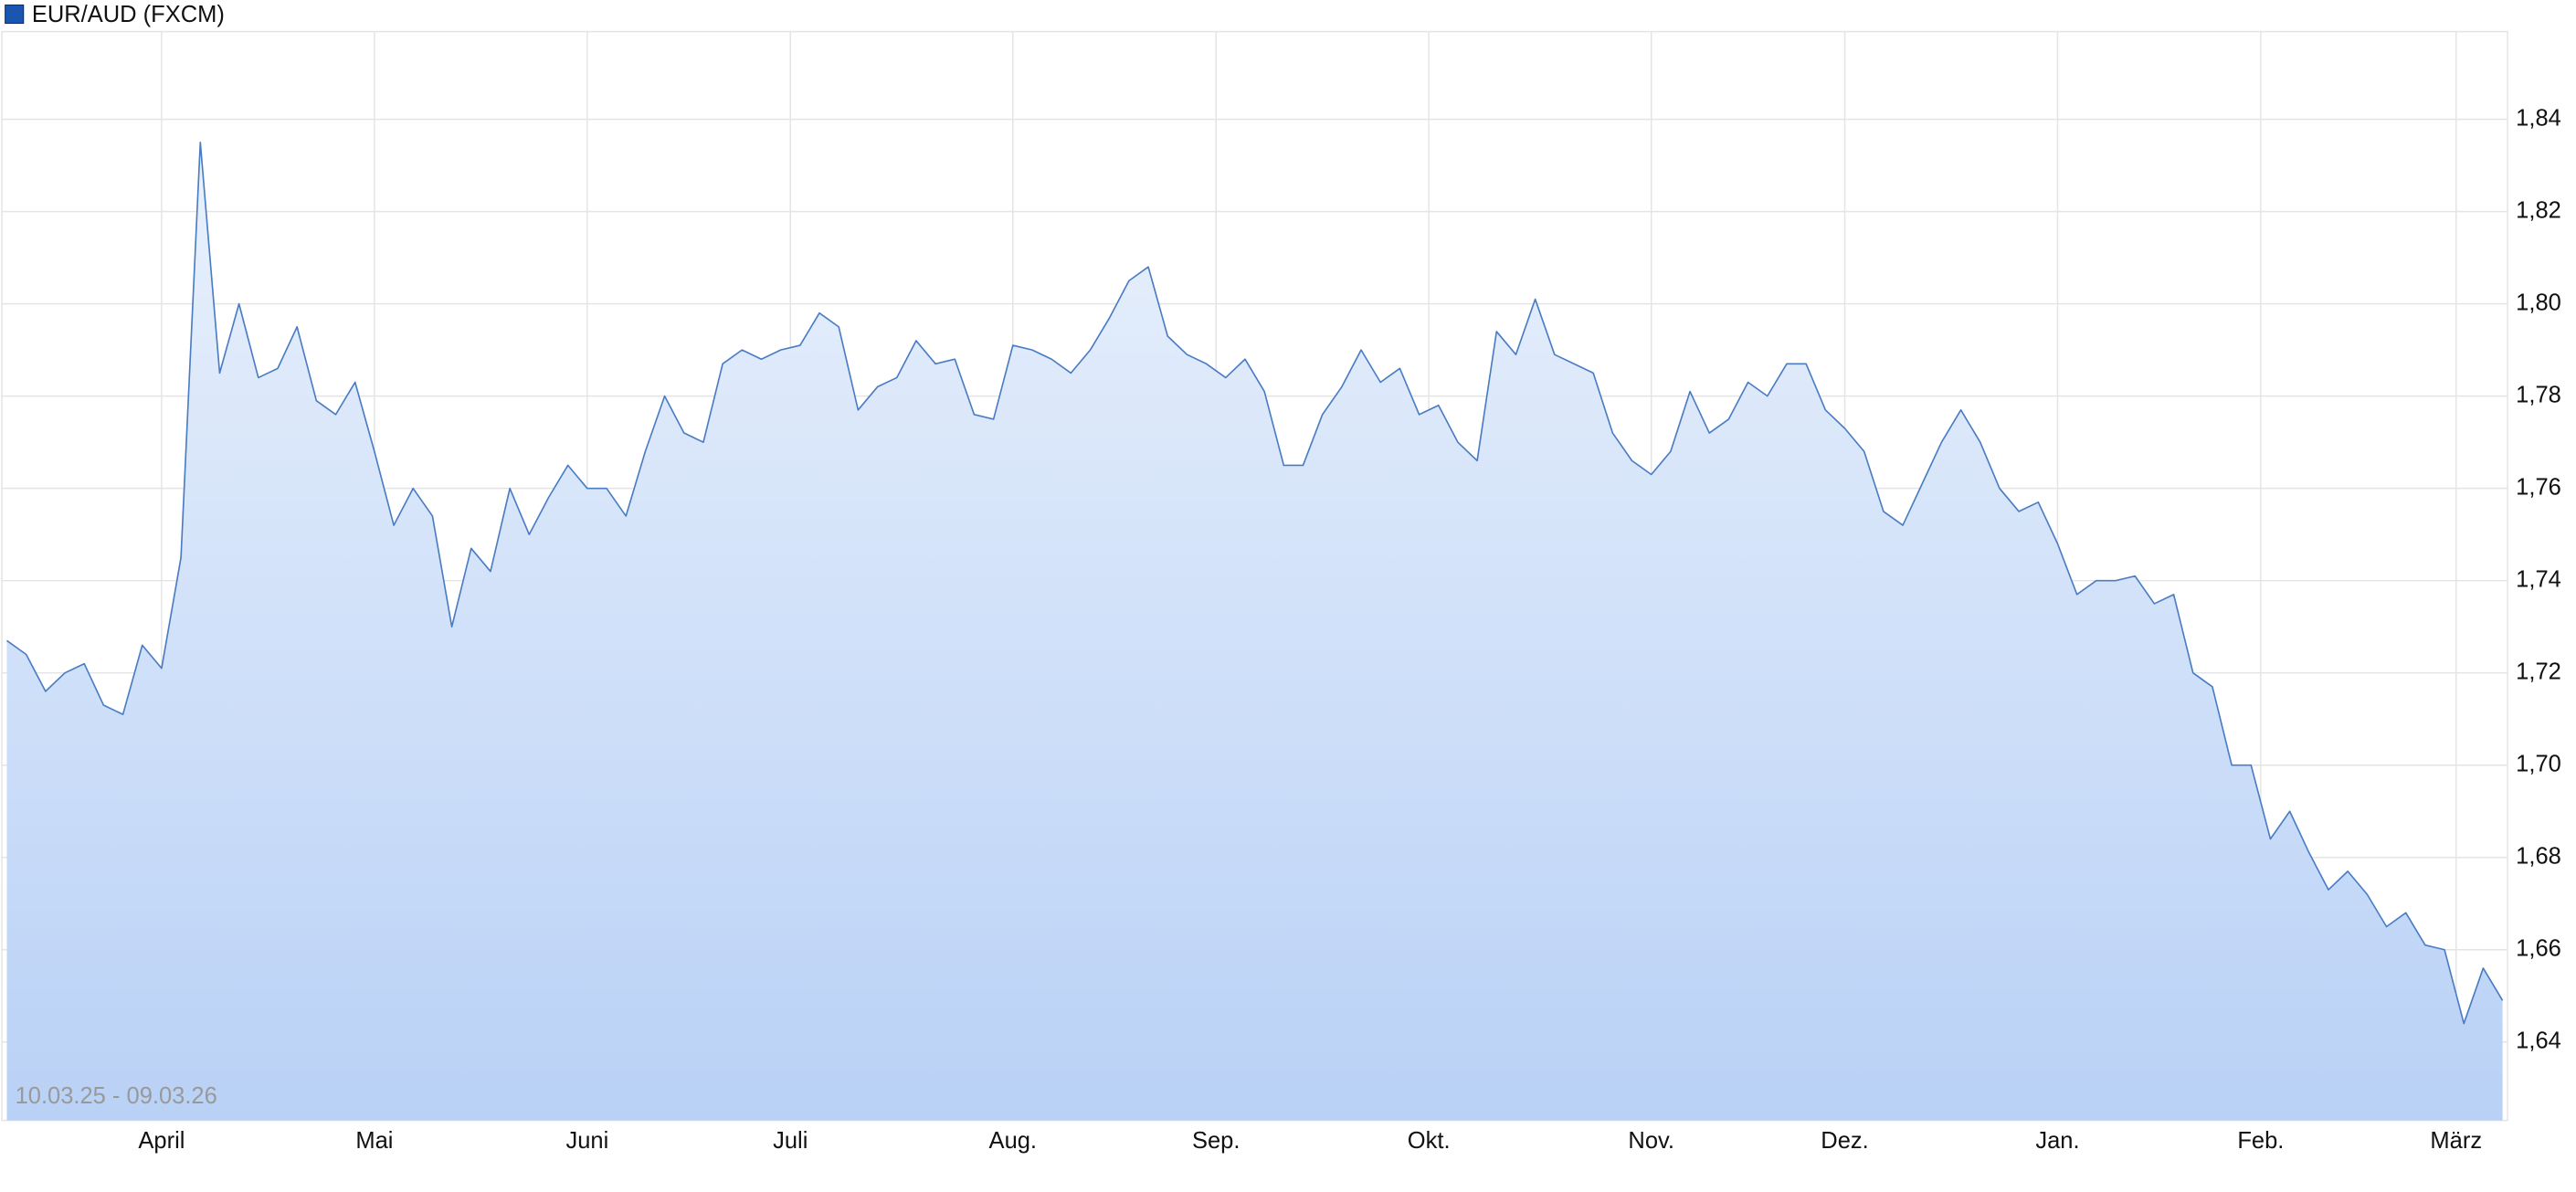  I want to click on y-tick-label: 1,64, so click(2538, 1040).